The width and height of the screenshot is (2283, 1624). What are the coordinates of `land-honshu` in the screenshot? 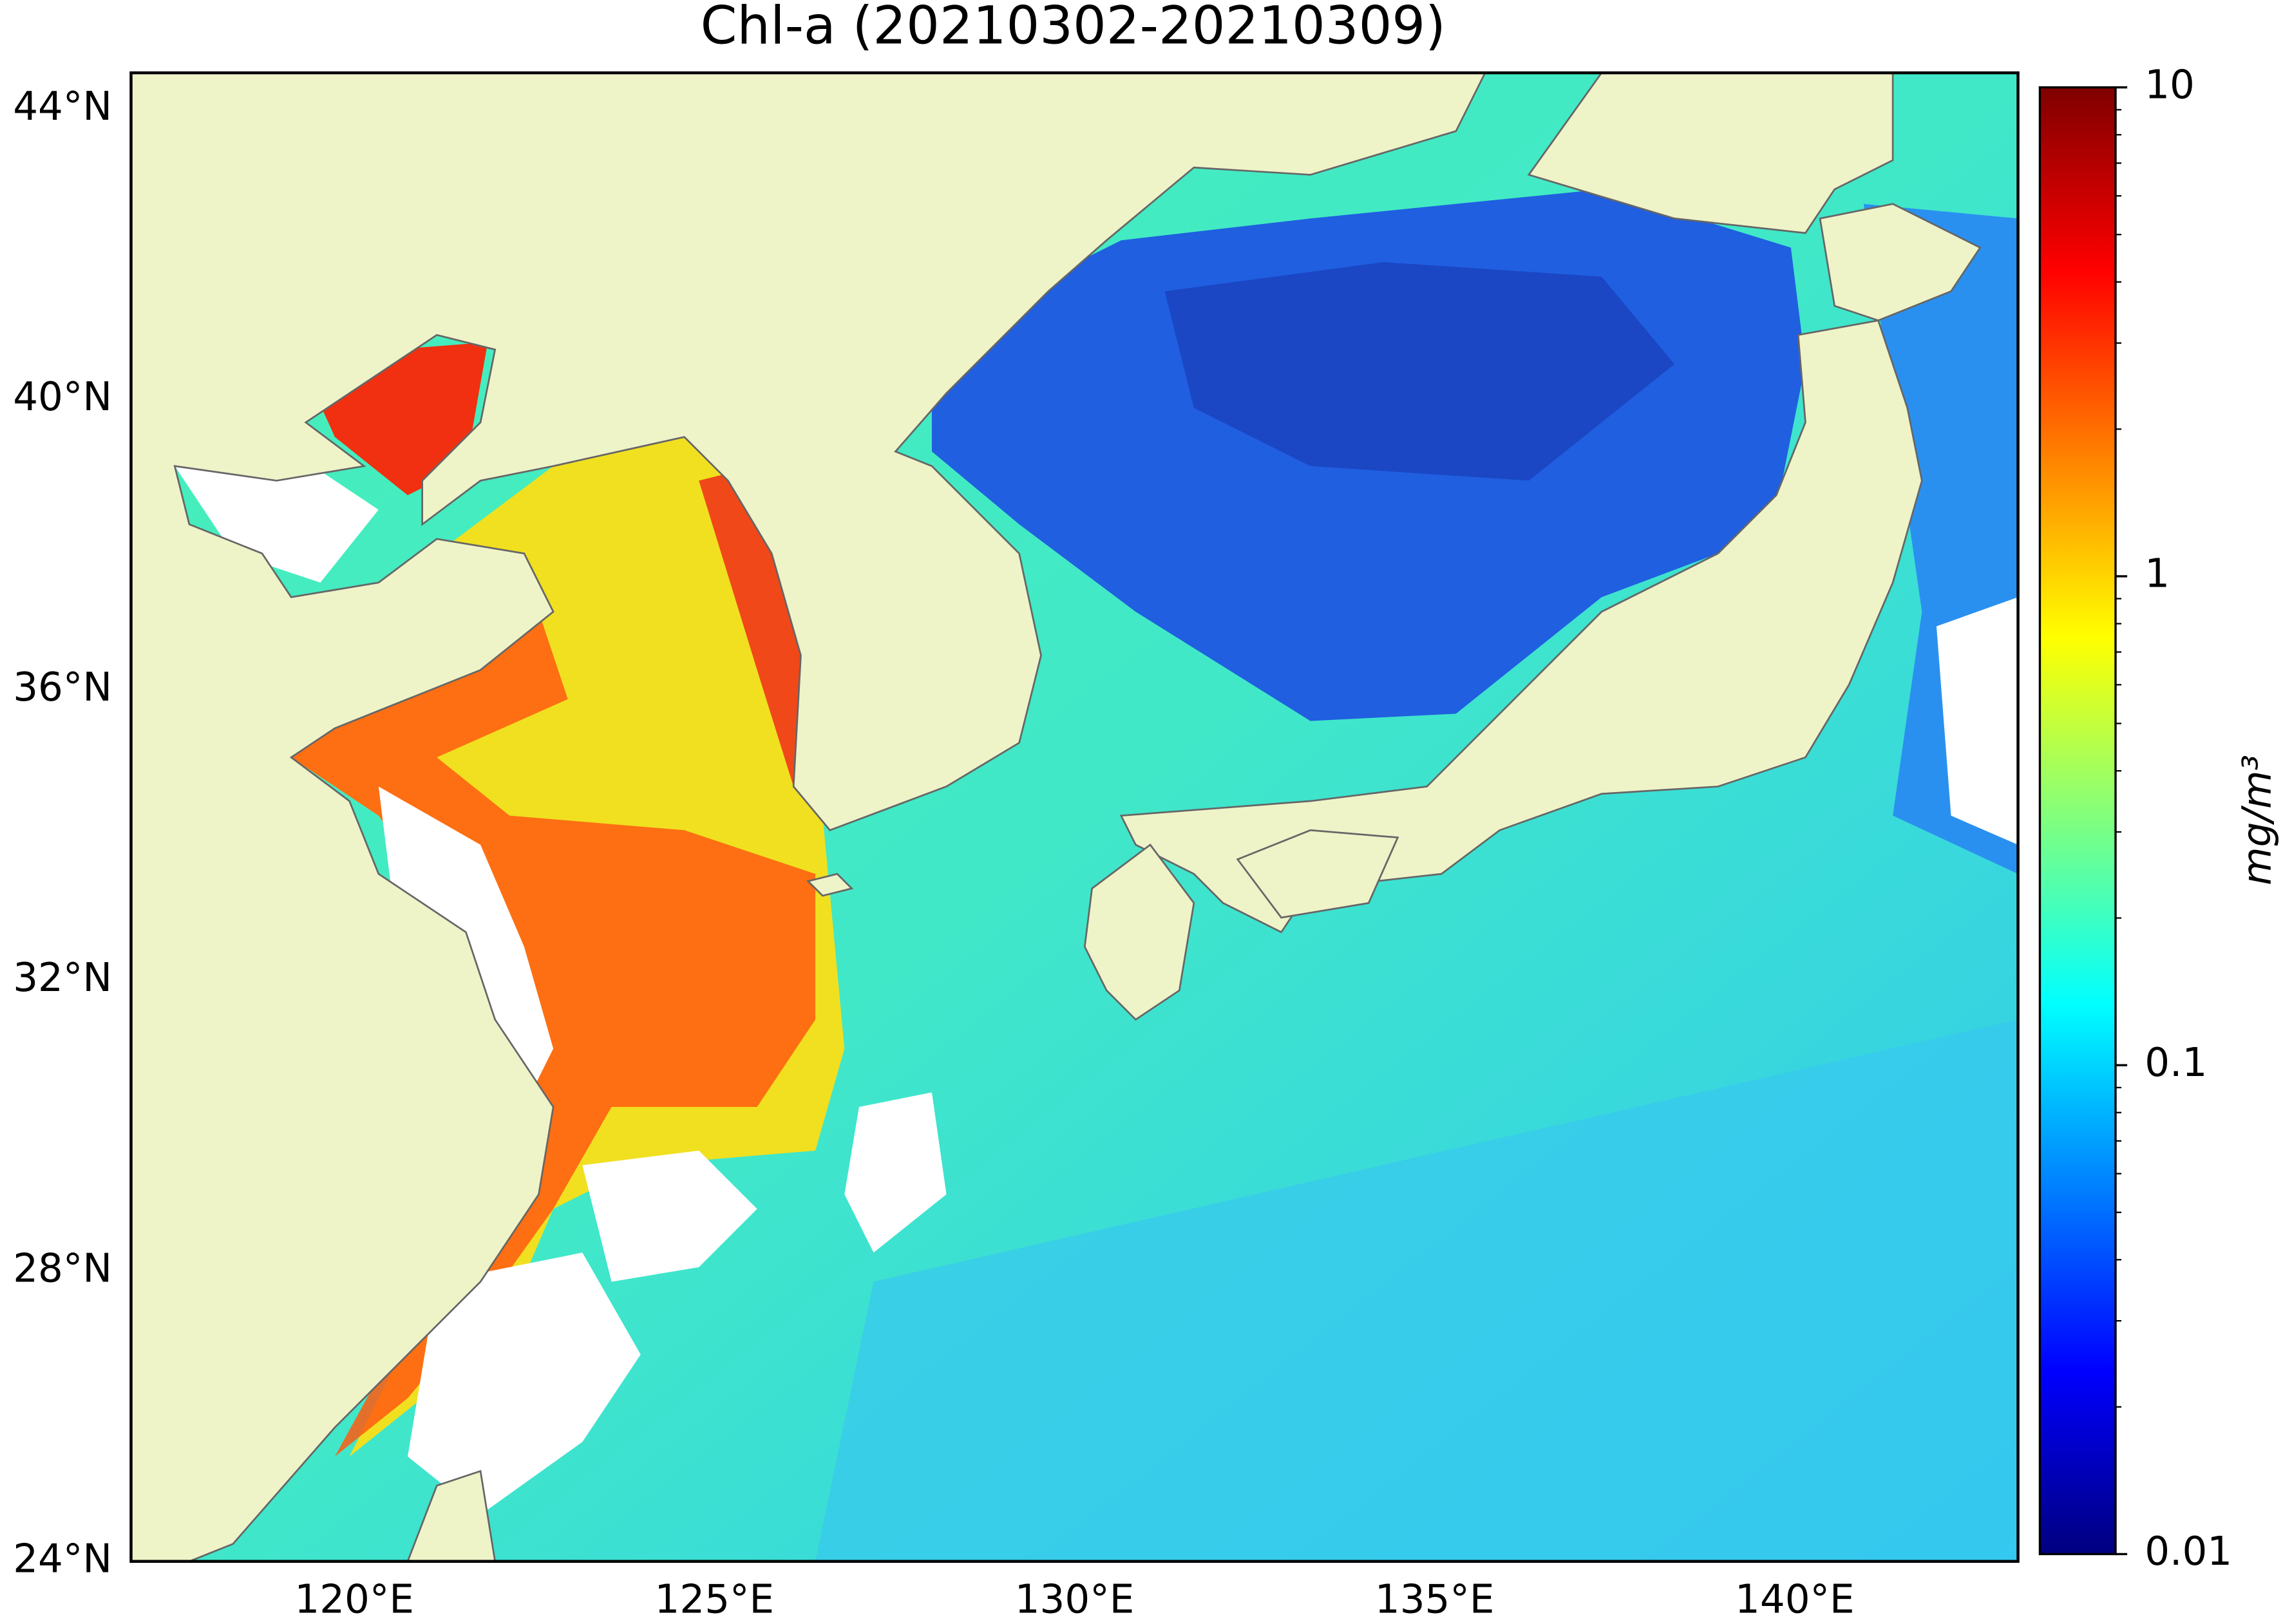 It's located at (1521, 626).